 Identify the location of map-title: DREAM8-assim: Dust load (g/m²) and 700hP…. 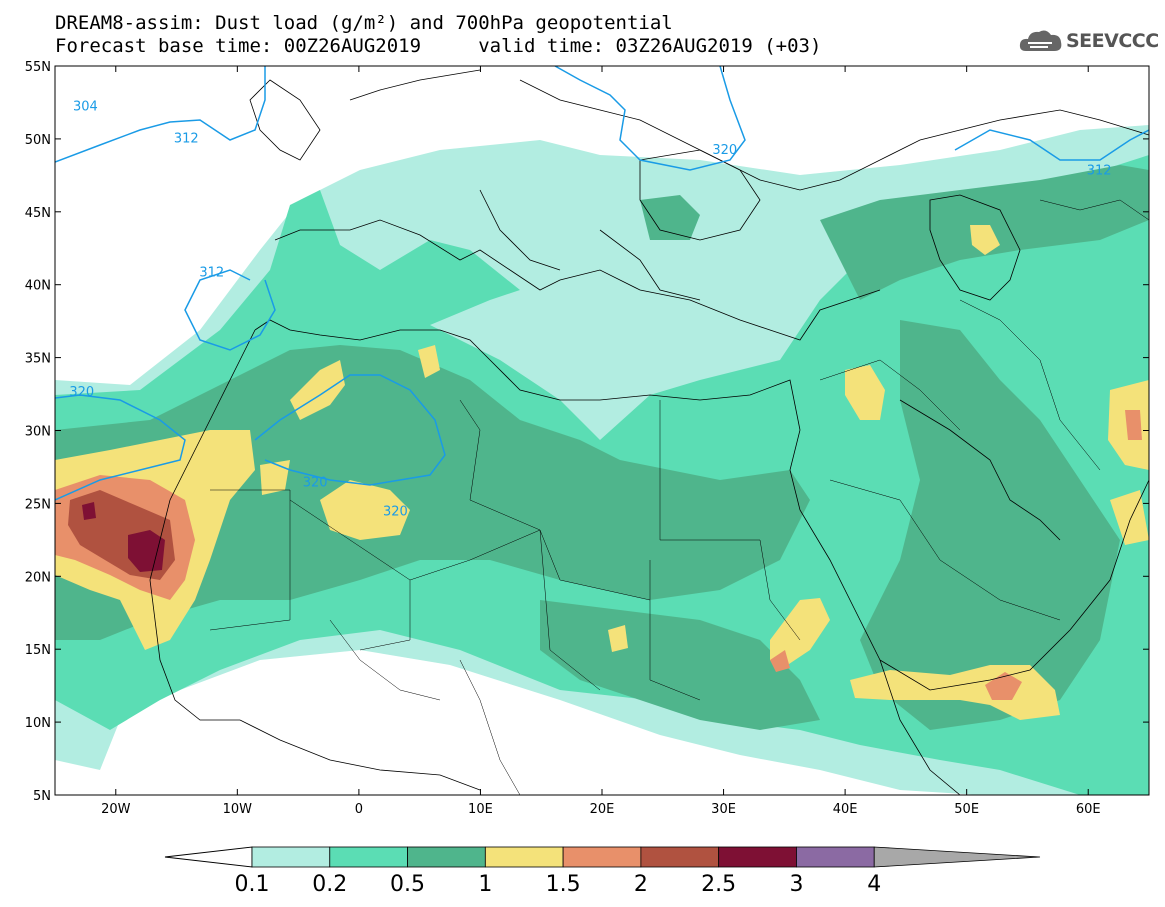
(364, 23).